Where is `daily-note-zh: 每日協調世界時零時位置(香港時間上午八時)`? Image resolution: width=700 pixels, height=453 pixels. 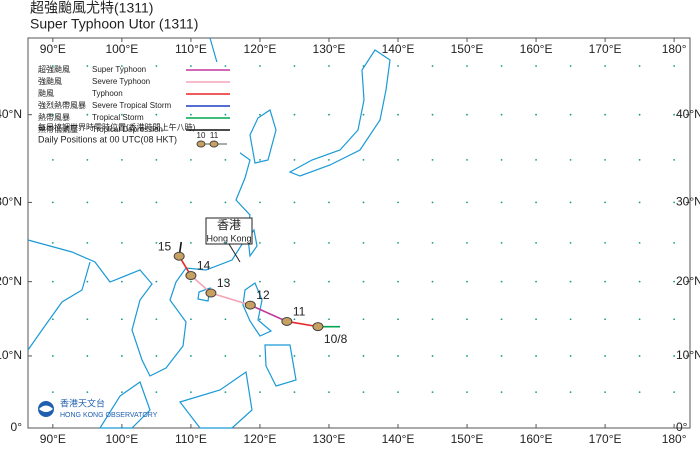 daily-note-zh: 每日協調世界時零時位置(香港時間上午八時) is located at coordinates (117, 127).